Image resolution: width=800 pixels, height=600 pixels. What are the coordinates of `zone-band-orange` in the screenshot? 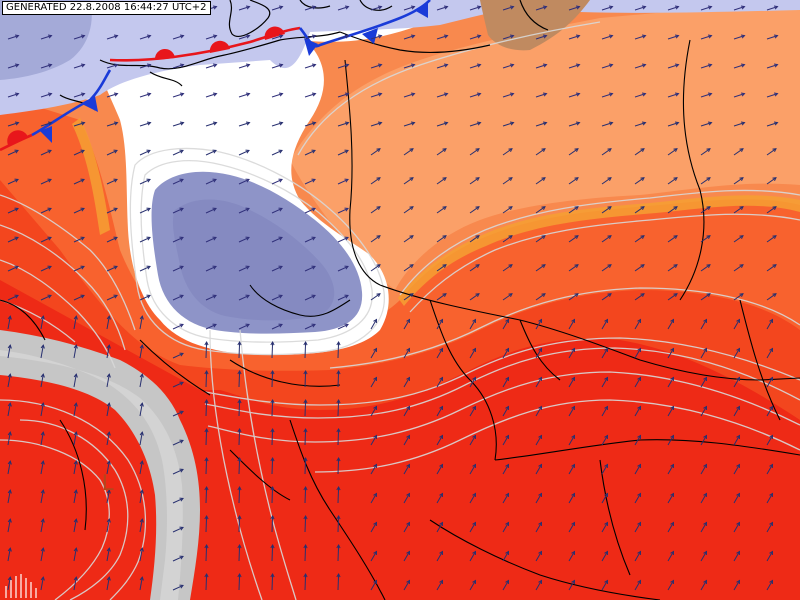 It's located at (599, 250).